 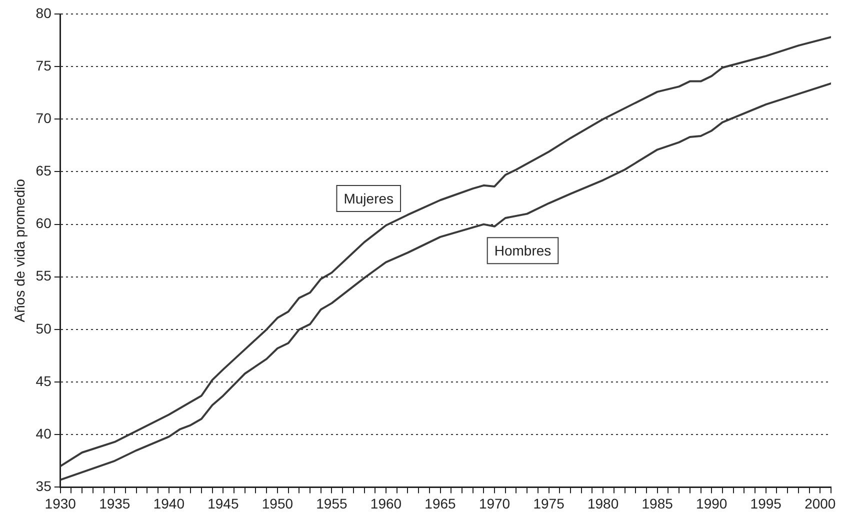 What do you see at coordinates (44, 328) in the screenshot?
I see `y-tick-label: 50` at bounding box center [44, 328].